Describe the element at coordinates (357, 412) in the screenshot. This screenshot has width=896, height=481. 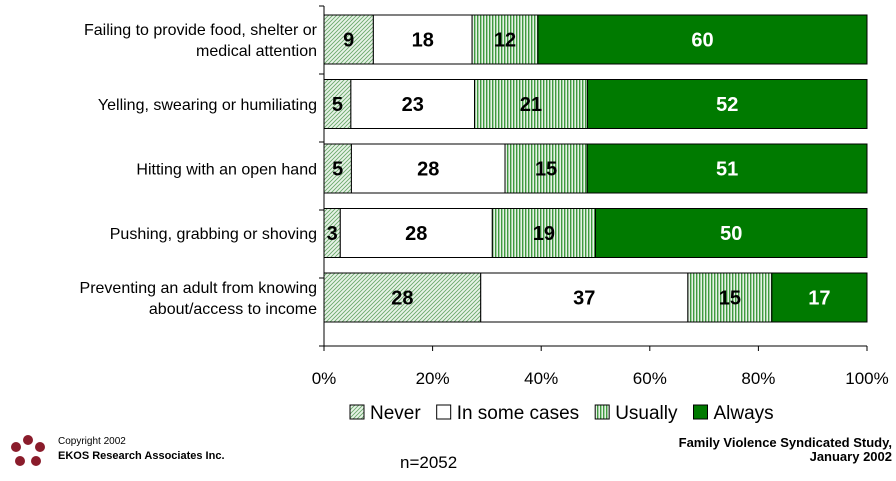
I see `legend-swatch-never` at that location.